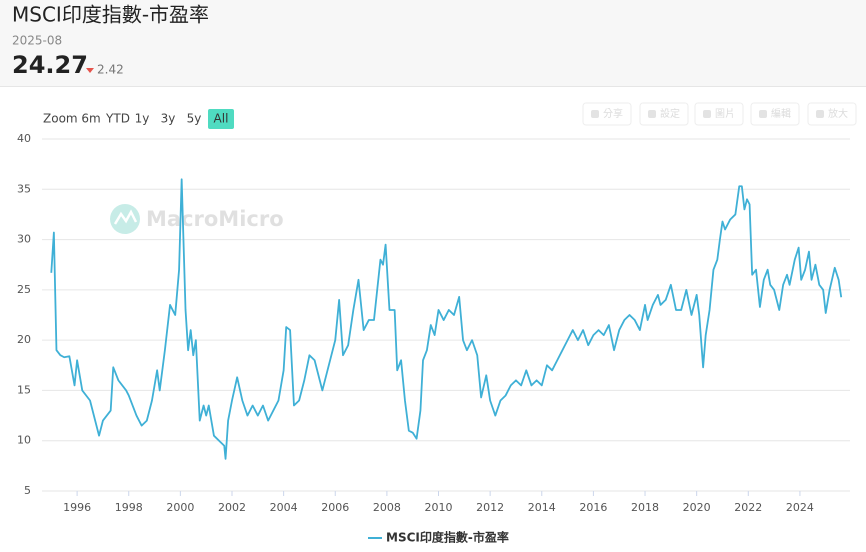 This screenshot has height=552, width=866. Describe the element at coordinates (110, 70) in the screenshot. I see `latest-change: 2.42` at that location.